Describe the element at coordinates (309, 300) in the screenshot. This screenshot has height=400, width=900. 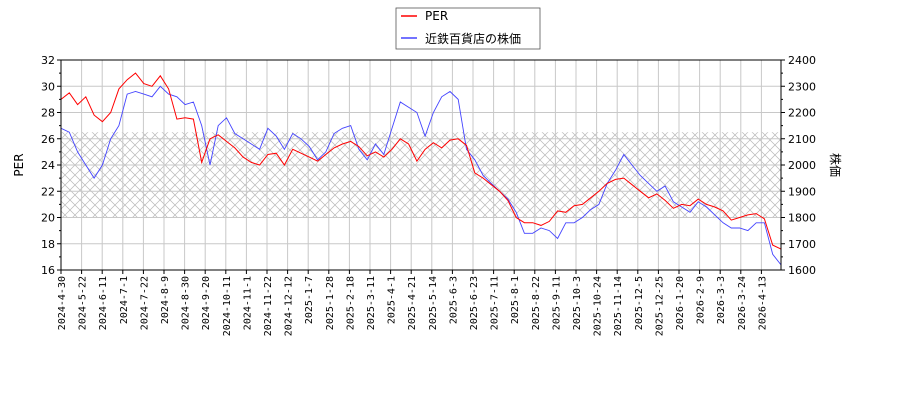
I see `x-tick-label: 2025-1-7` at that location.